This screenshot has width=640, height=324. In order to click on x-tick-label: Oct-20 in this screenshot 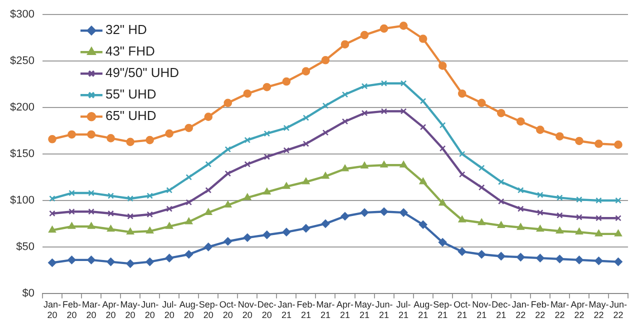, I will do `click(227, 309)`.